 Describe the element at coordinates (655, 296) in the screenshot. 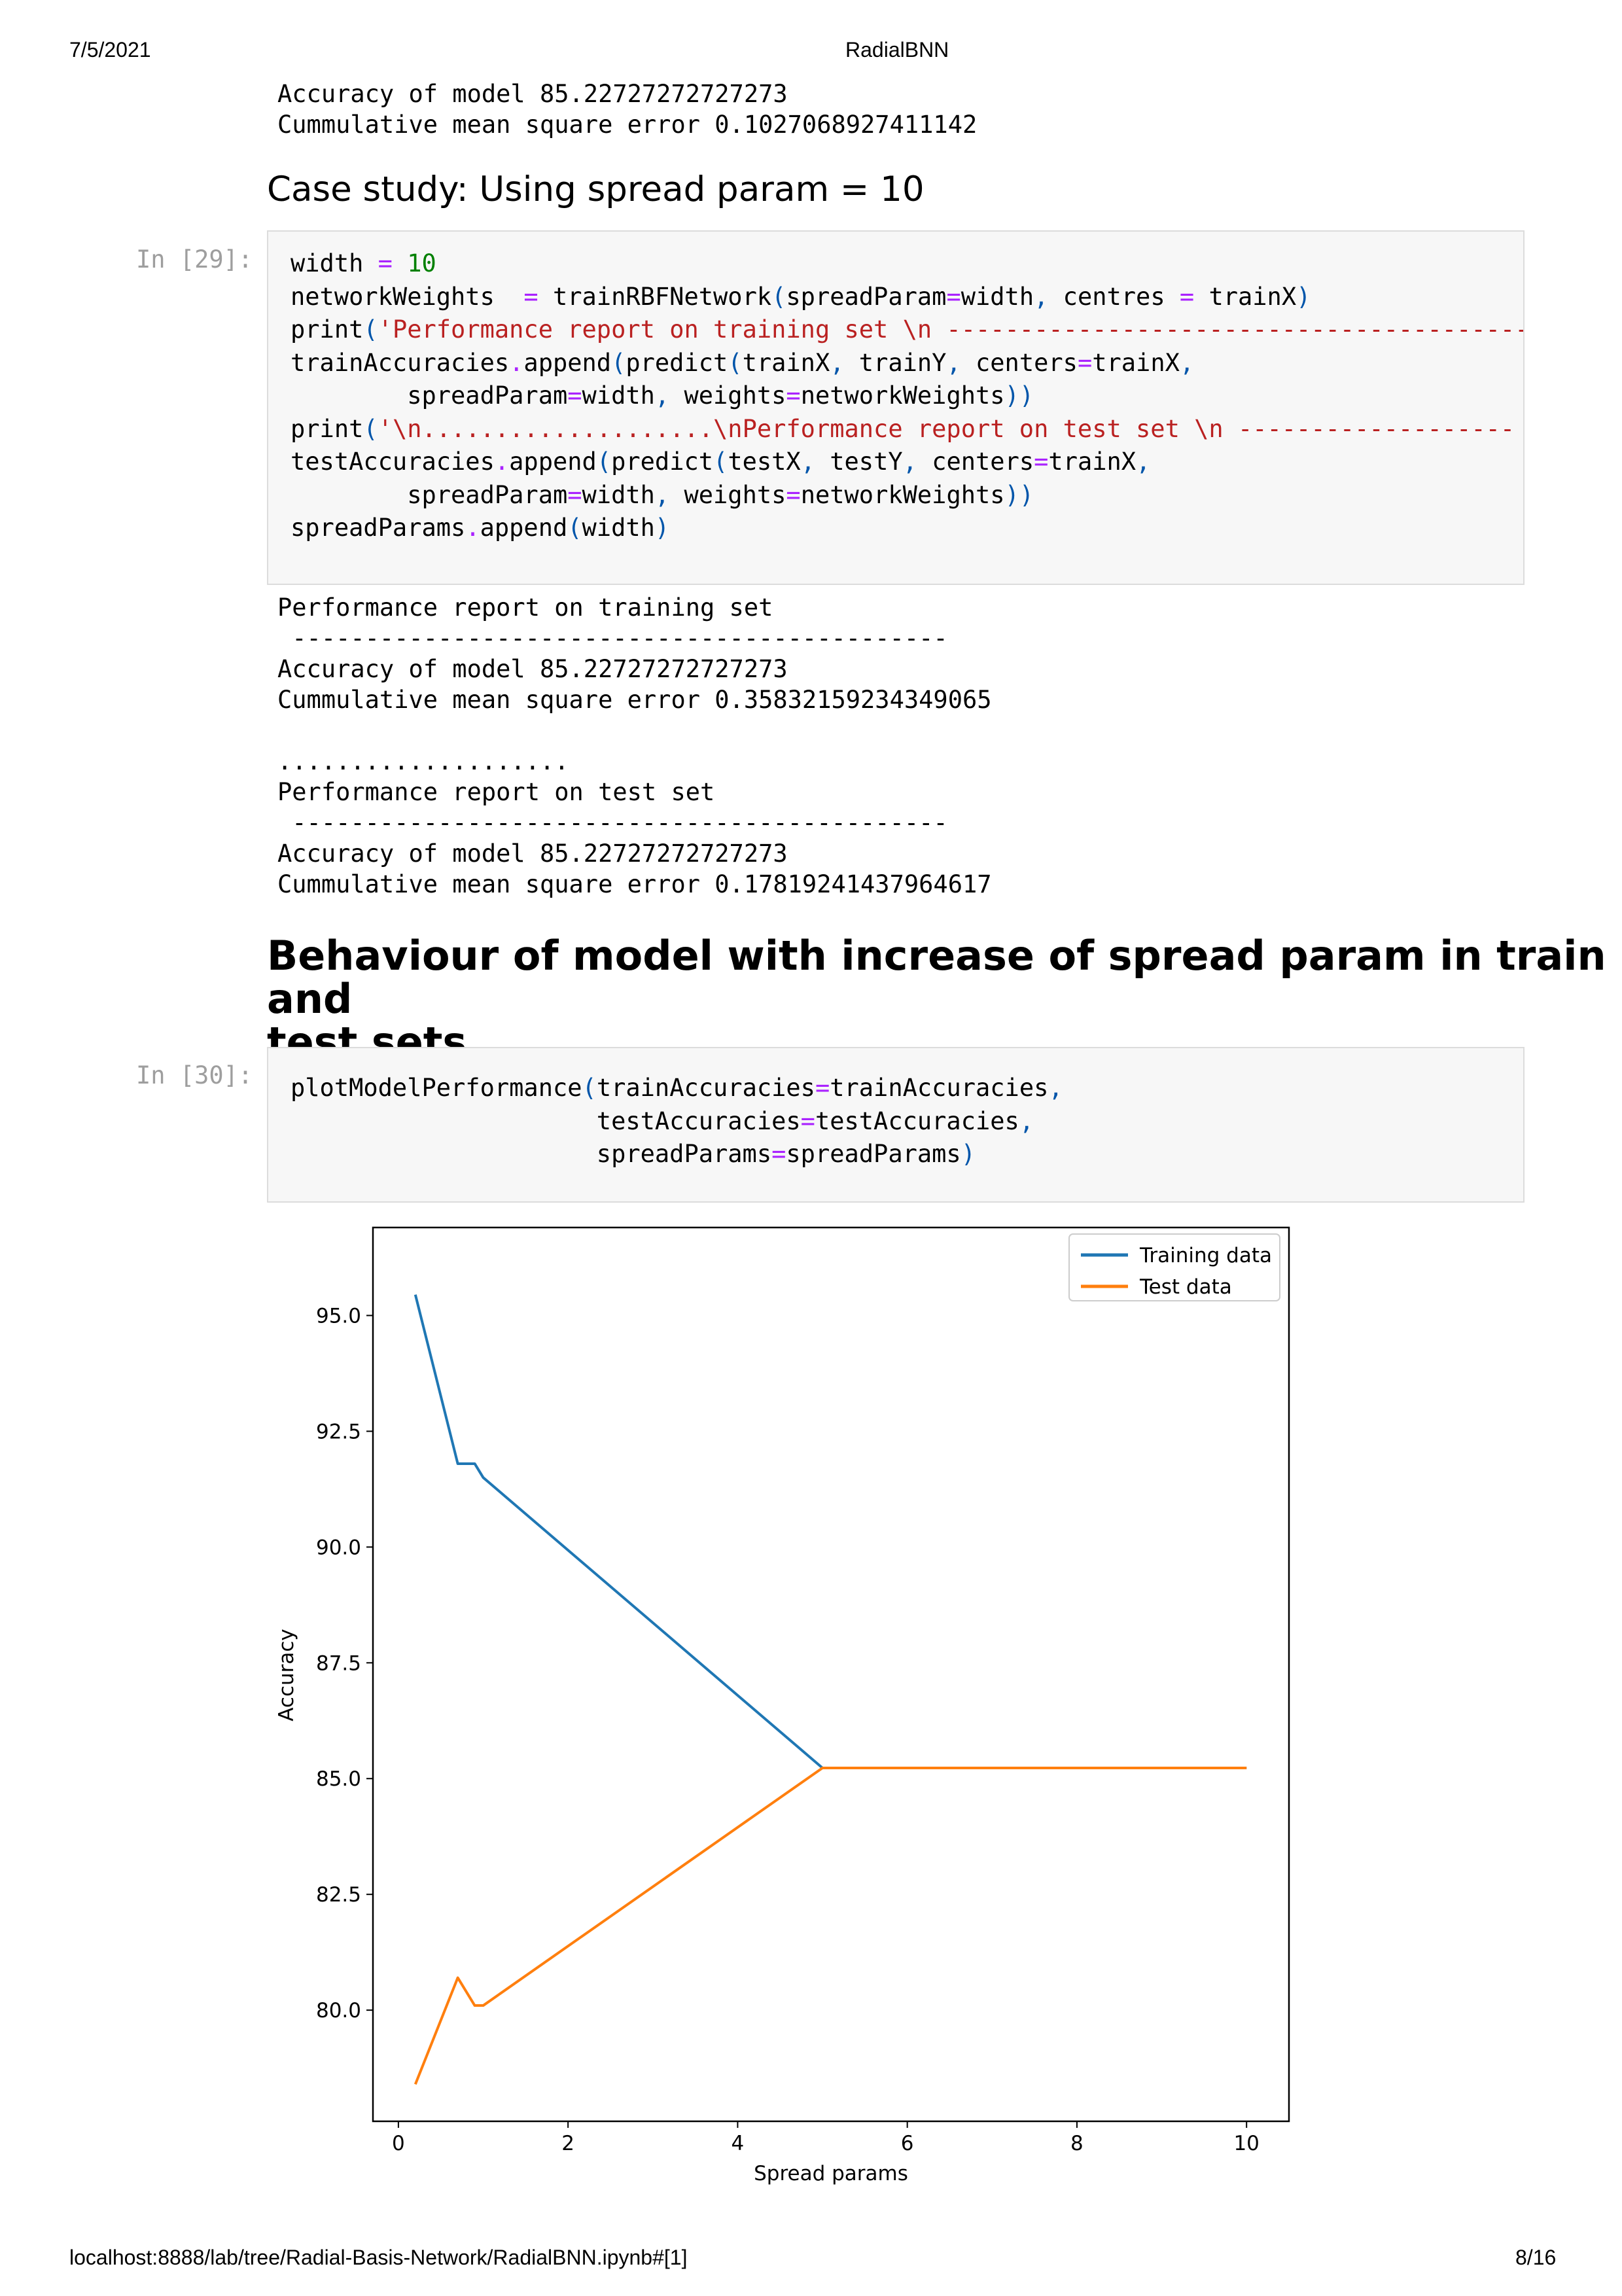

I see `code-token: trainRBFNetwork` at that location.